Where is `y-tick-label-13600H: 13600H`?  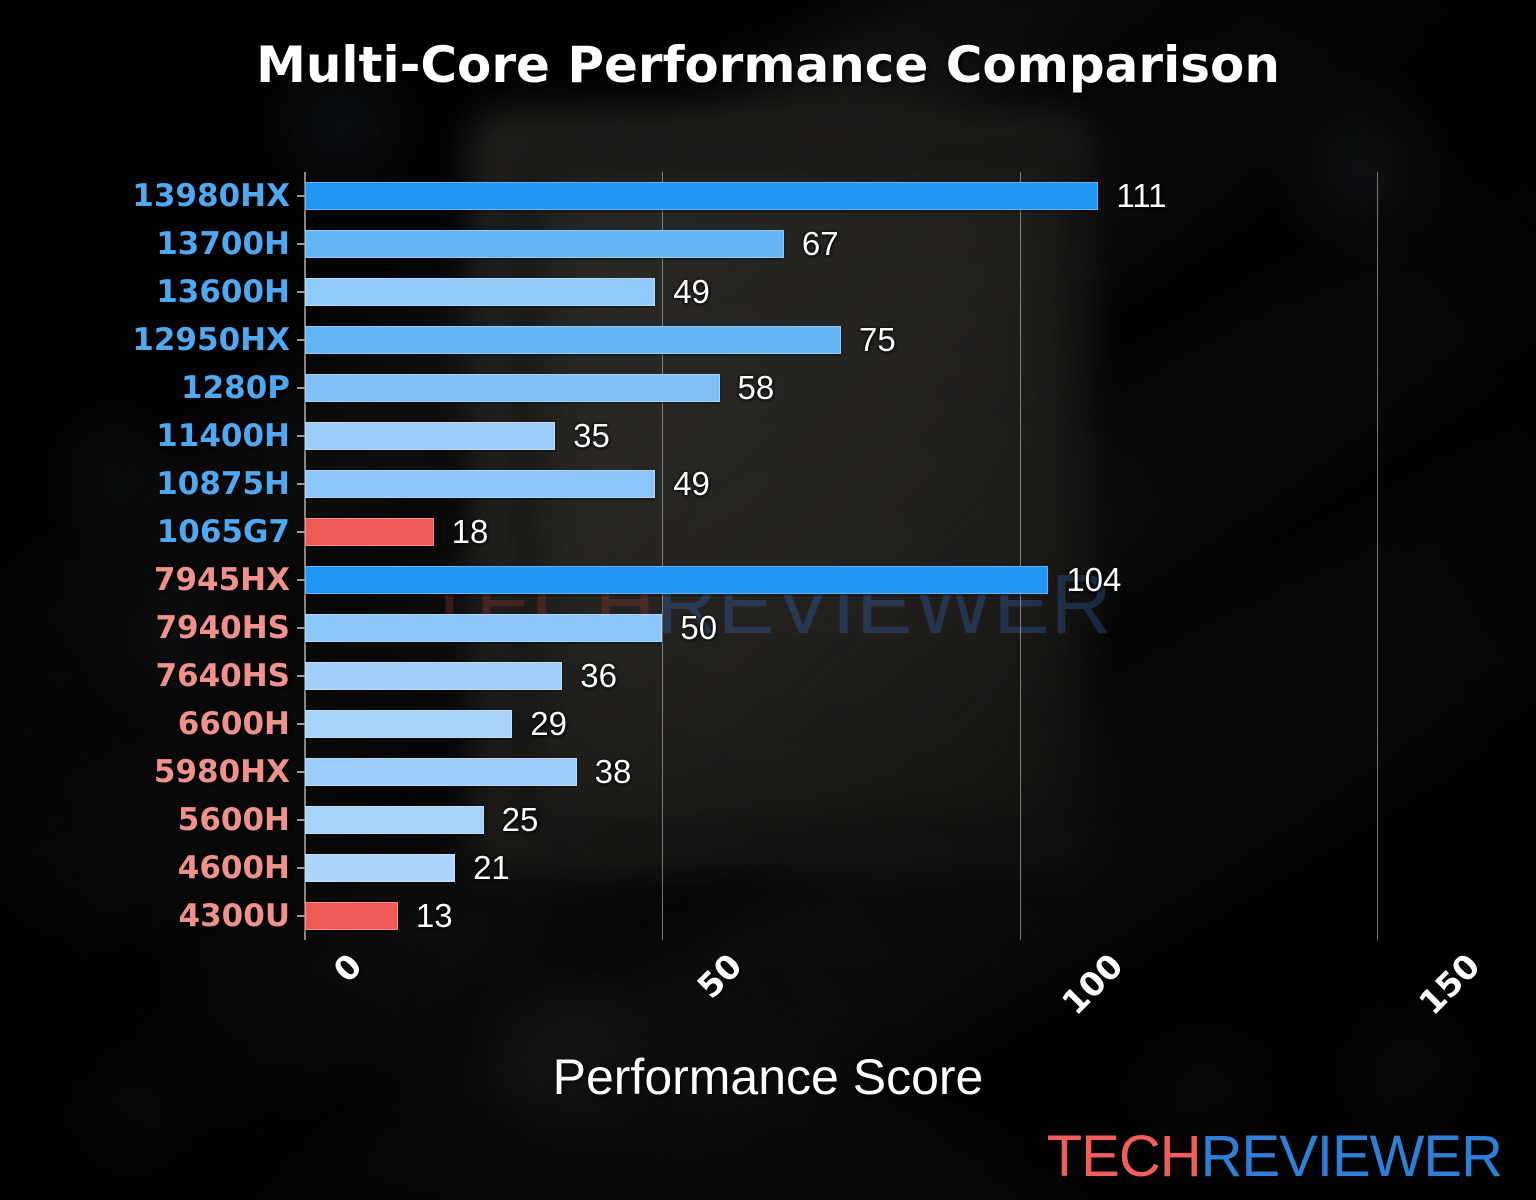
y-tick-label-13600H: 13600H is located at coordinates (223, 292).